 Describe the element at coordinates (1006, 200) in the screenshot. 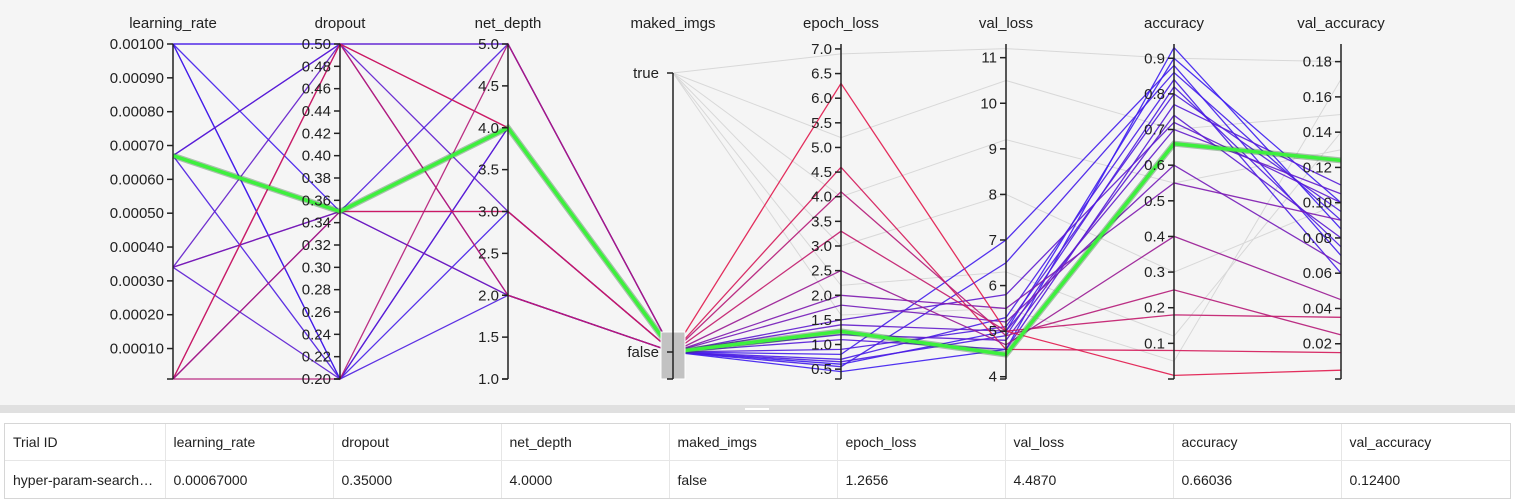

I see `axis-val-loss: val_loss 11 10 9 8 7 6 5 4` at that location.